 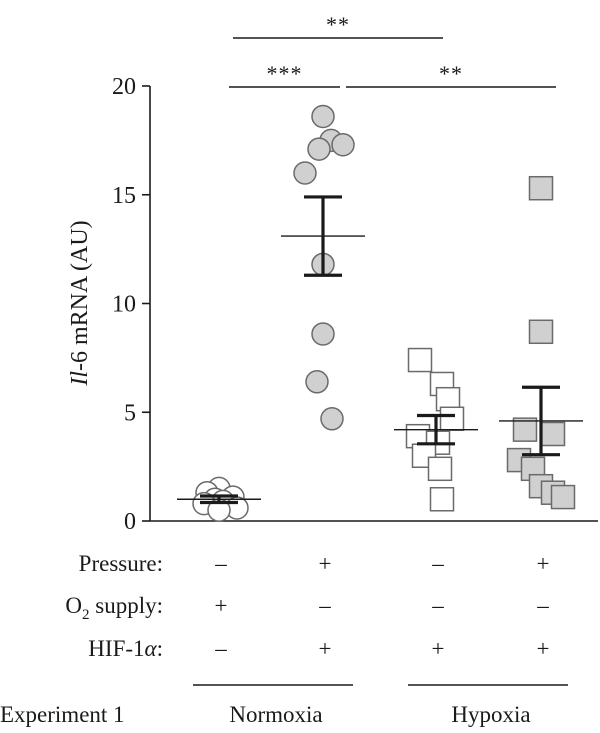 I want to click on hif-label-rest: :, so click(x=160, y=648).